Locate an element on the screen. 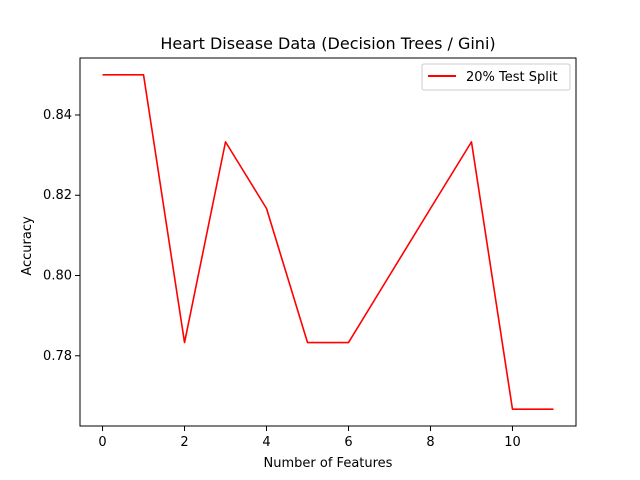 The height and width of the screenshot is (480, 640). y-tick-label: 0.80 is located at coordinates (57, 276).